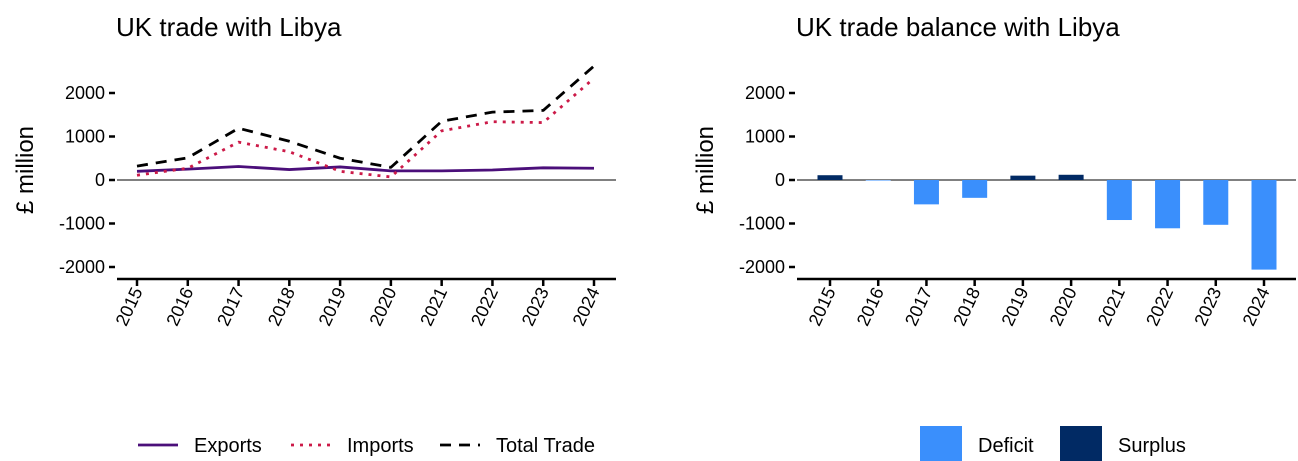  I want to click on legend: Exports Imports Total Trade, so click(366, 446).